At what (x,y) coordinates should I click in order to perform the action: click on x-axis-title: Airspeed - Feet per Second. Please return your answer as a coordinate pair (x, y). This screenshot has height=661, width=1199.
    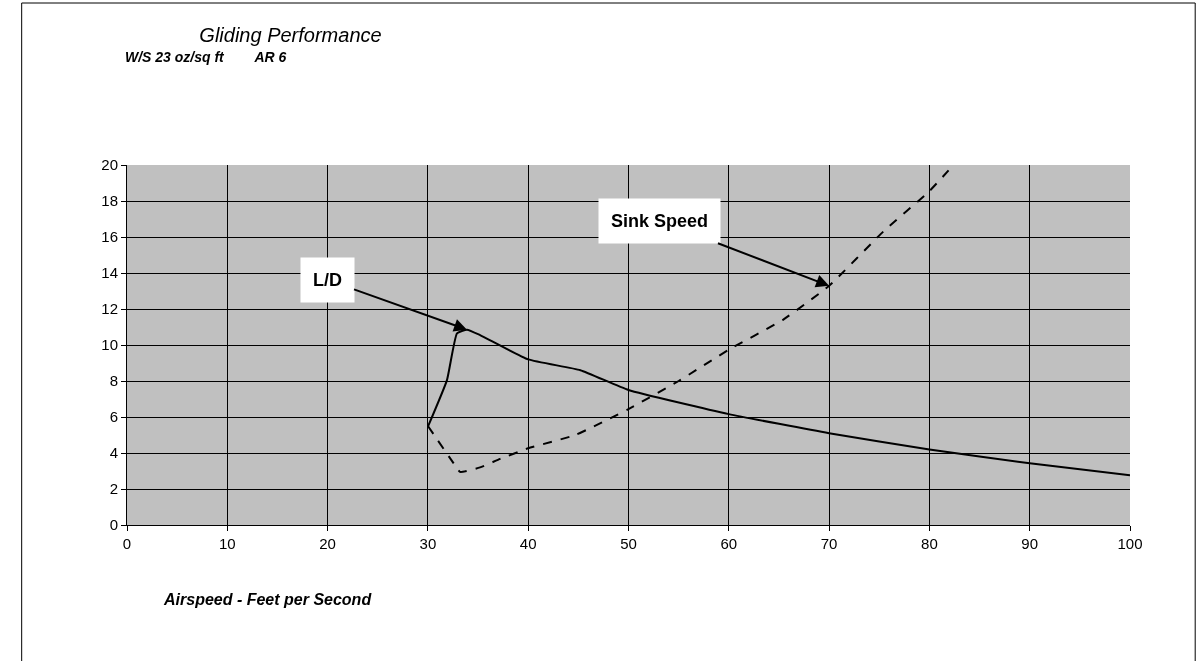
    Looking at the image, I should click on (268, 599).